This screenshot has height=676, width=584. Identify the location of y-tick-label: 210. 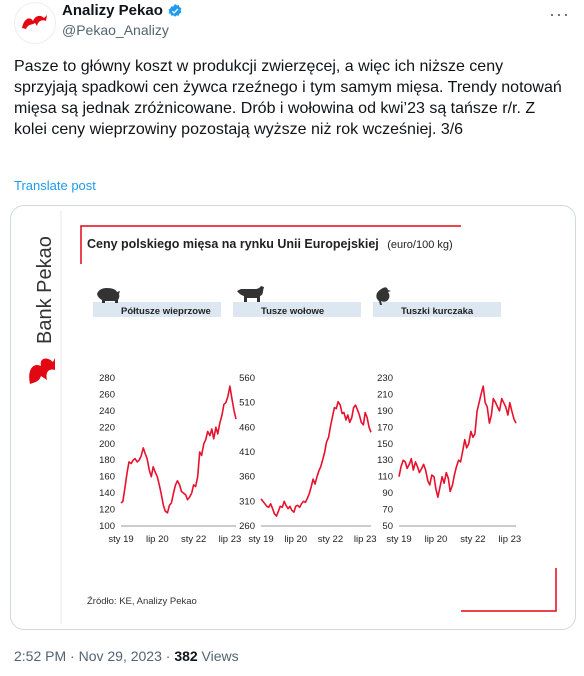
(385, 394).